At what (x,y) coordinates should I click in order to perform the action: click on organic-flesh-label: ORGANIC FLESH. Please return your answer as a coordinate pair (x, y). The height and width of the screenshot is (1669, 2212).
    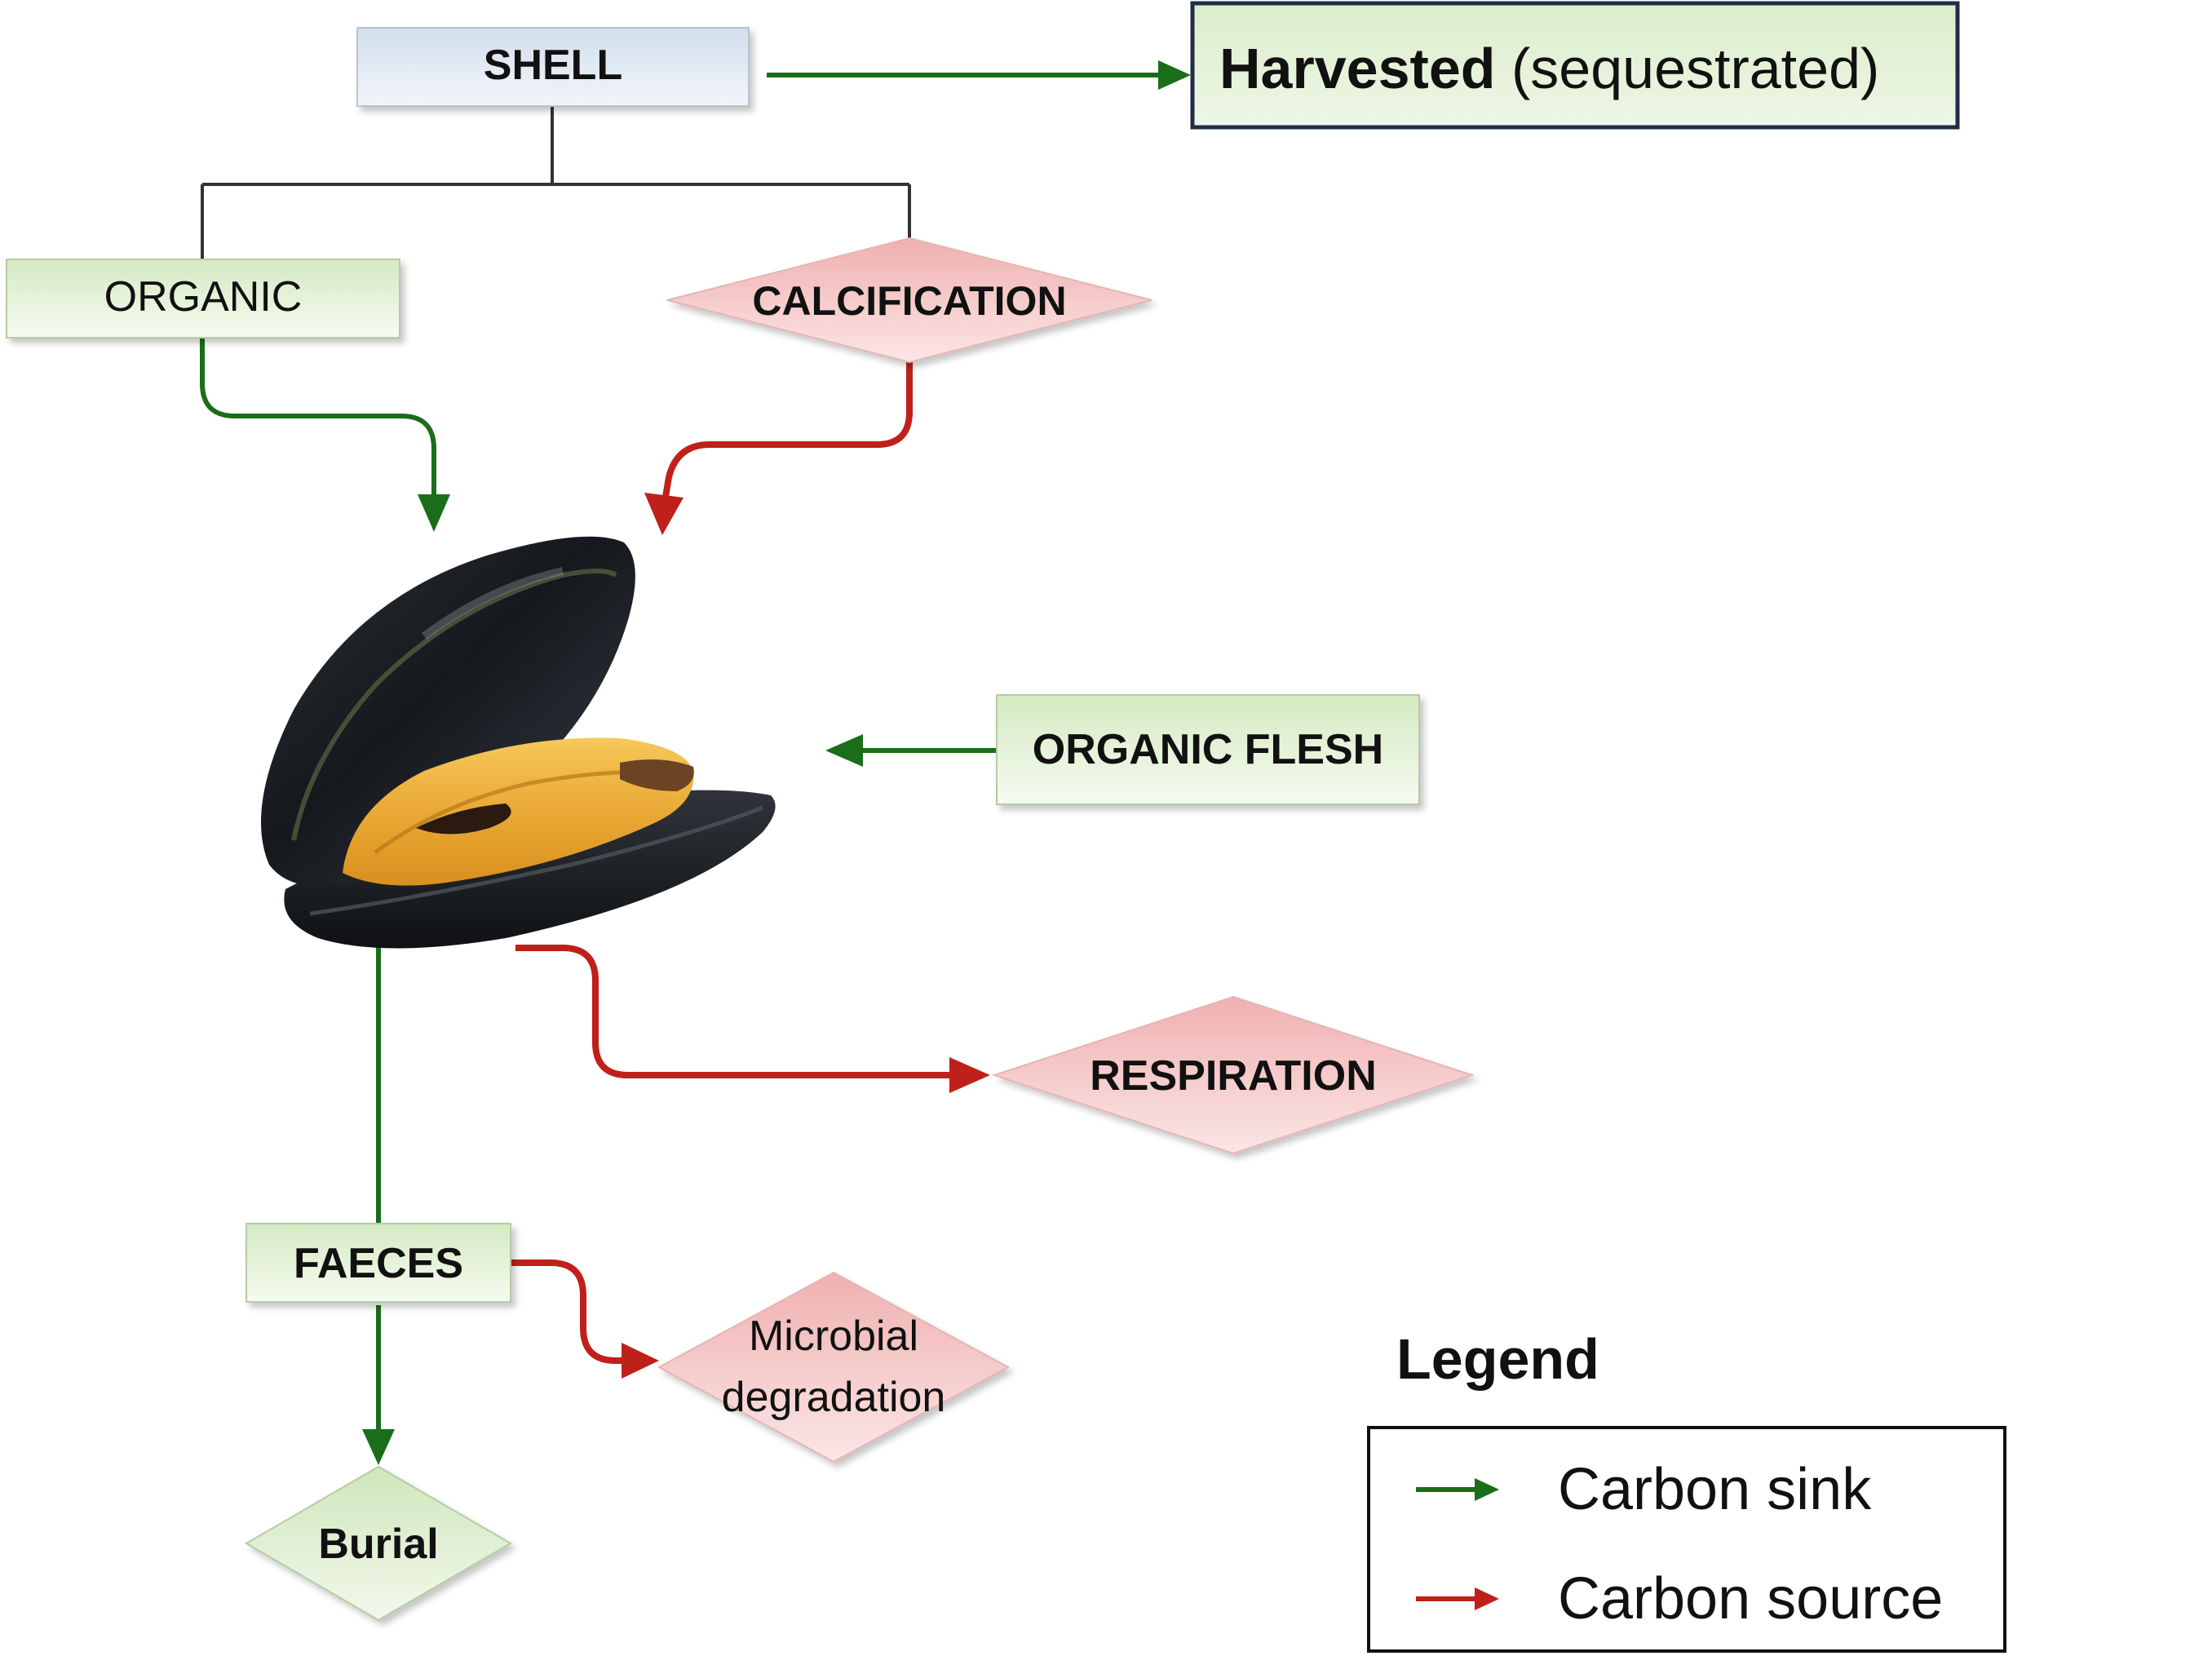
    Looking at the image, I should click on (1208, 750).